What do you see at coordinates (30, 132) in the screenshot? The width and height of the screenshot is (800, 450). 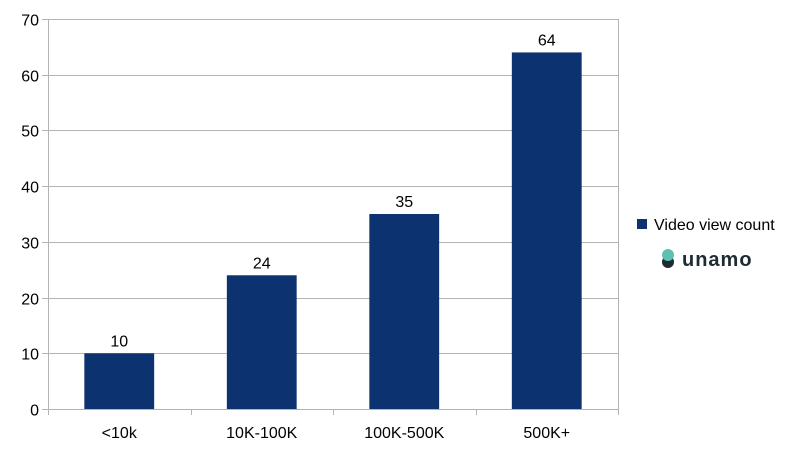 I see `y-tick-label: 50` at bounding box center [30, 132].